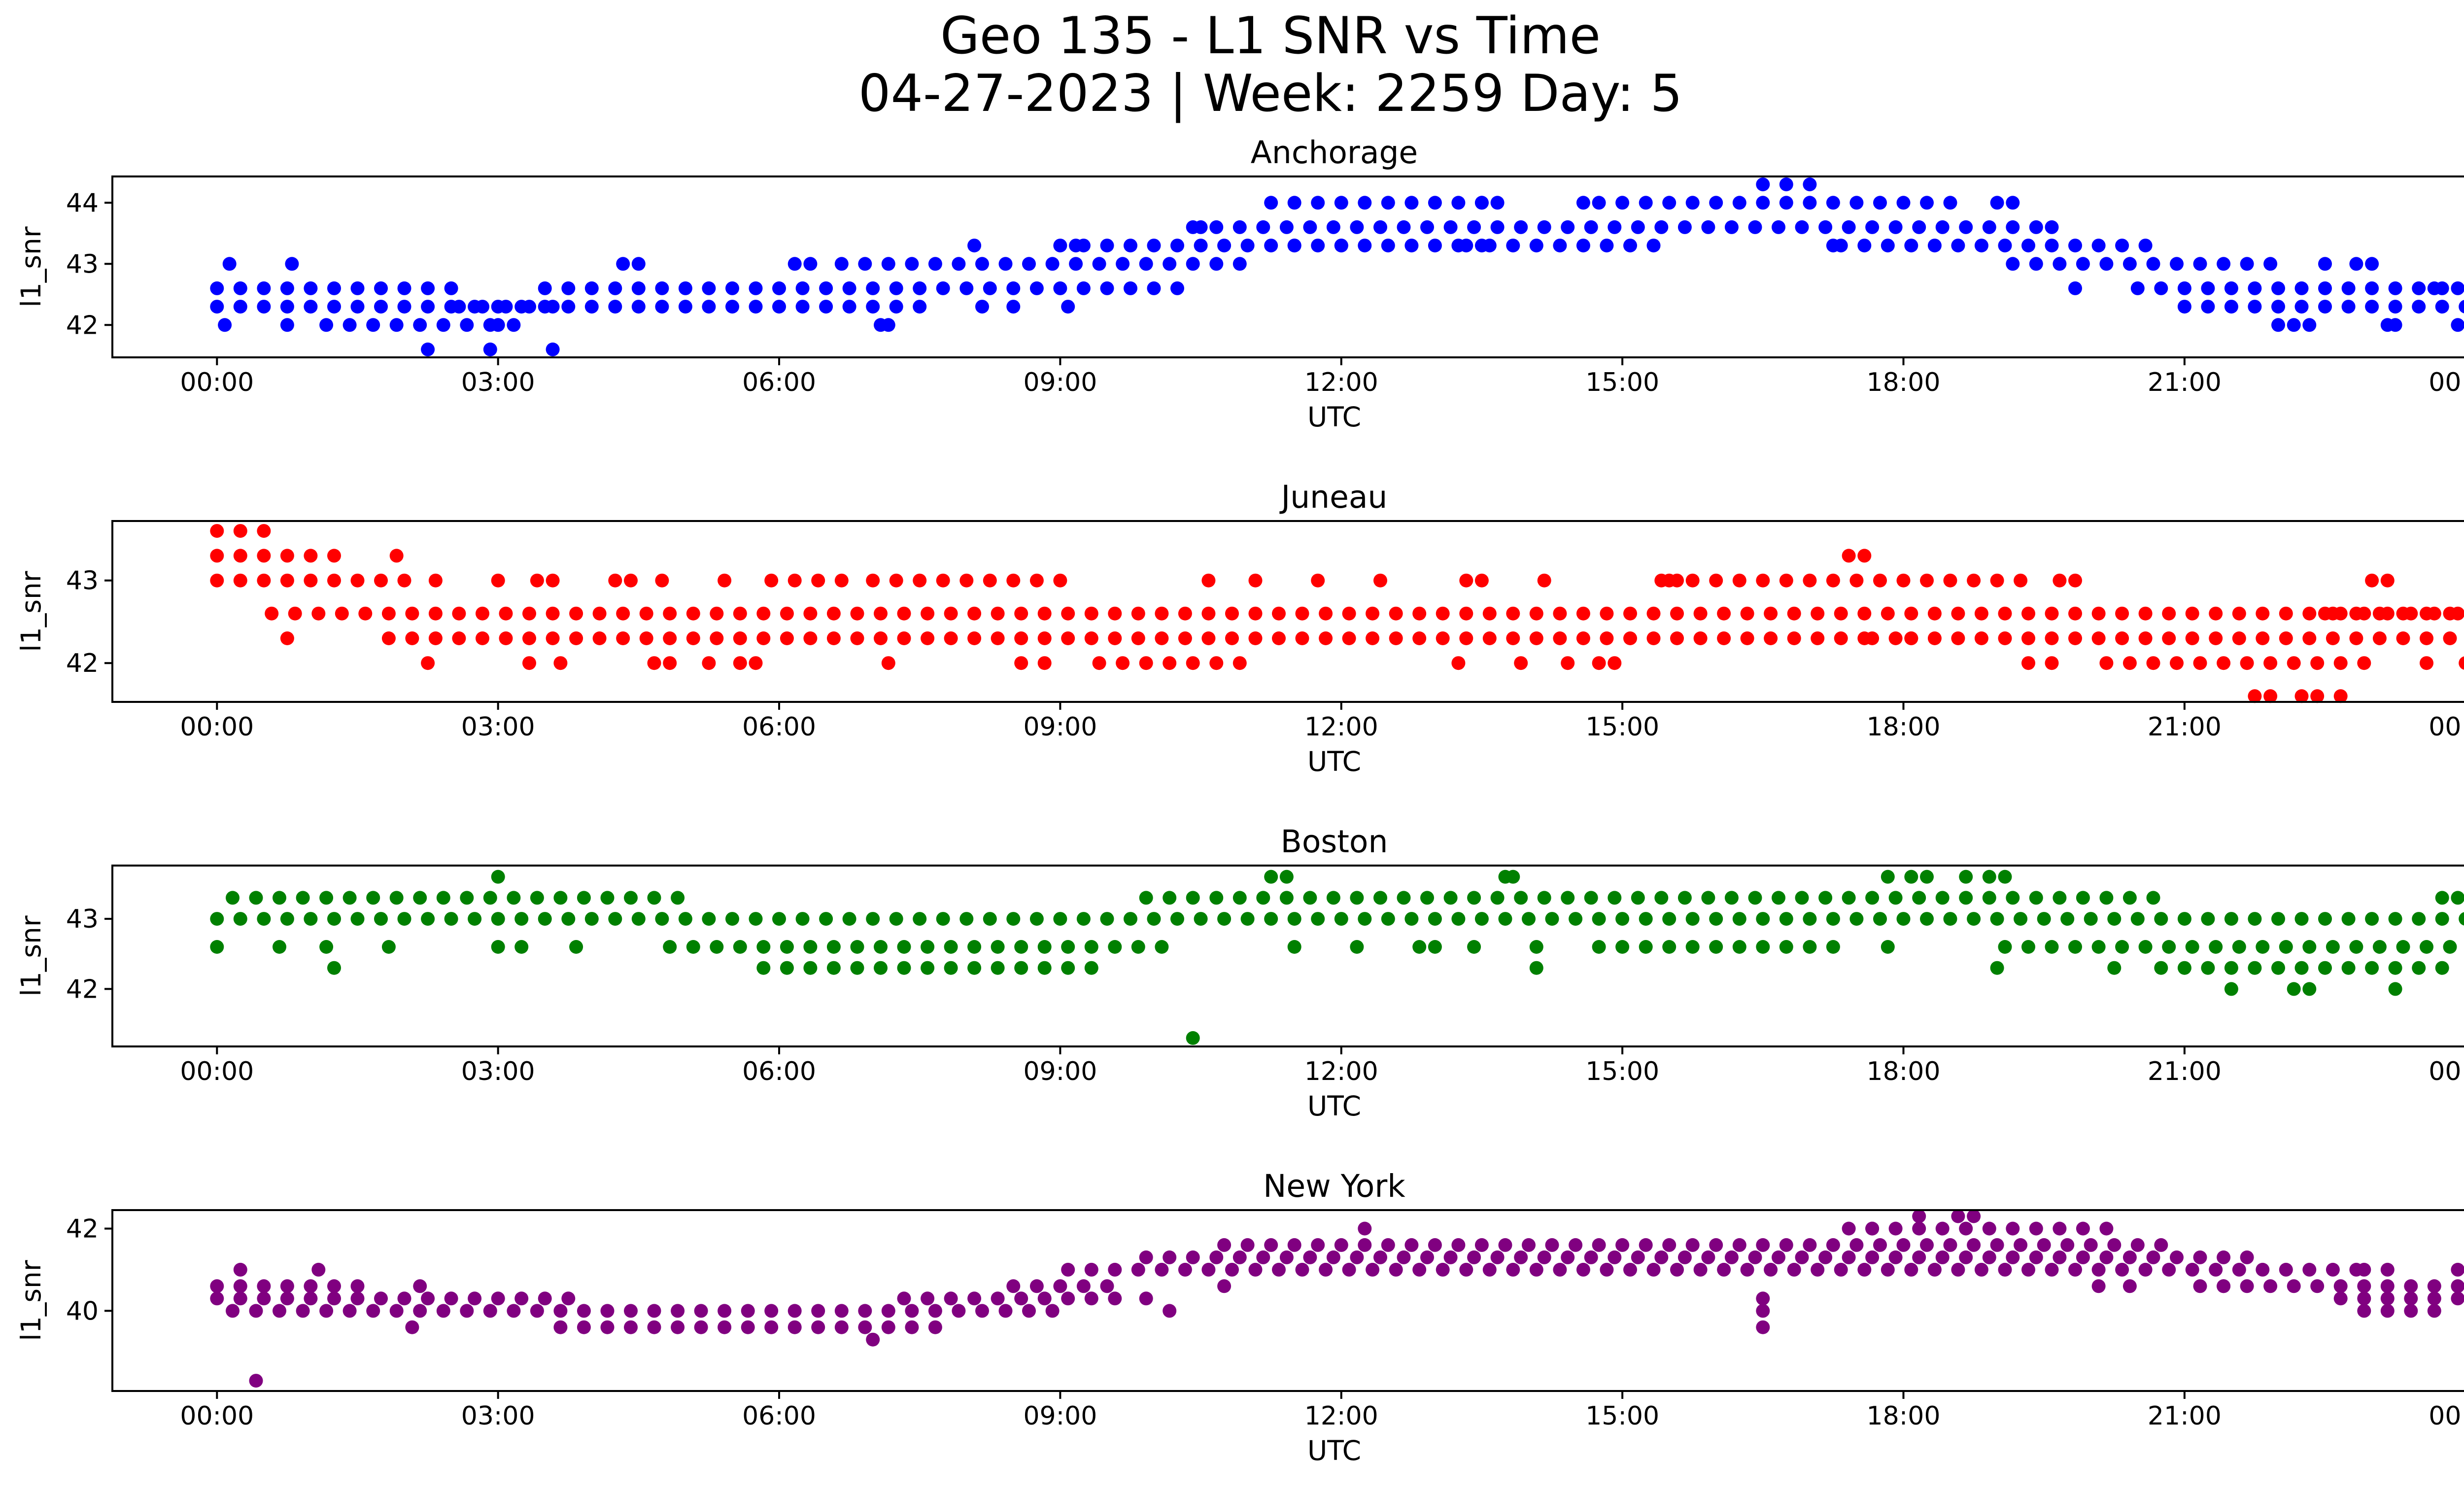  What do you see at coordinates (498, 1416) in the screenshot?
I see `x-tick-label: 03:00` at bounding box center [498, 1416].